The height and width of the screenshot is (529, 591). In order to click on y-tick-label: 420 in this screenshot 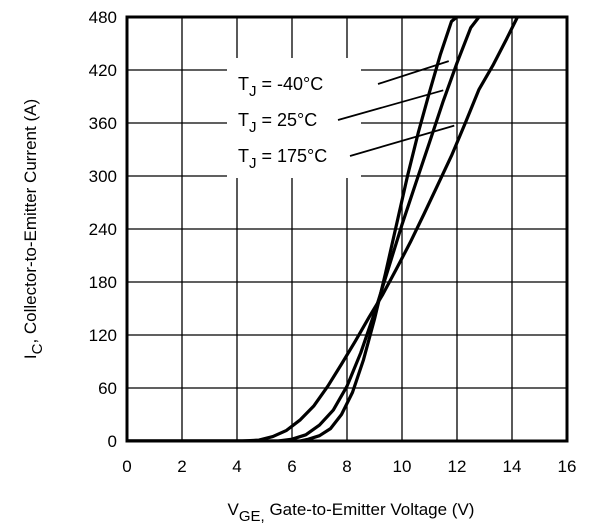, I will do `click(103, 70)`.